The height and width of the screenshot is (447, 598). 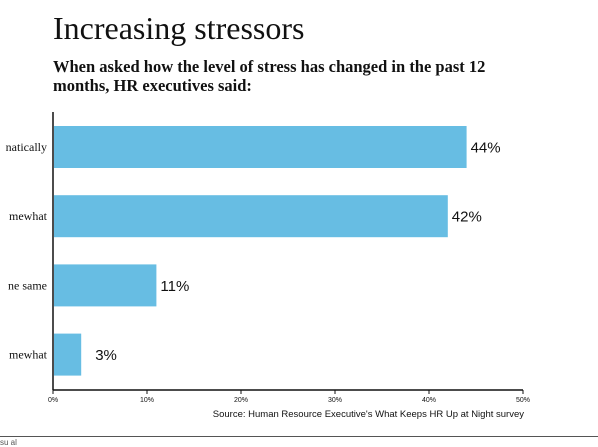 What do you see at coordinates (523, 400) in the screenshot?
I see `x-tick-label: 50%` at bounding box center [523, 400].